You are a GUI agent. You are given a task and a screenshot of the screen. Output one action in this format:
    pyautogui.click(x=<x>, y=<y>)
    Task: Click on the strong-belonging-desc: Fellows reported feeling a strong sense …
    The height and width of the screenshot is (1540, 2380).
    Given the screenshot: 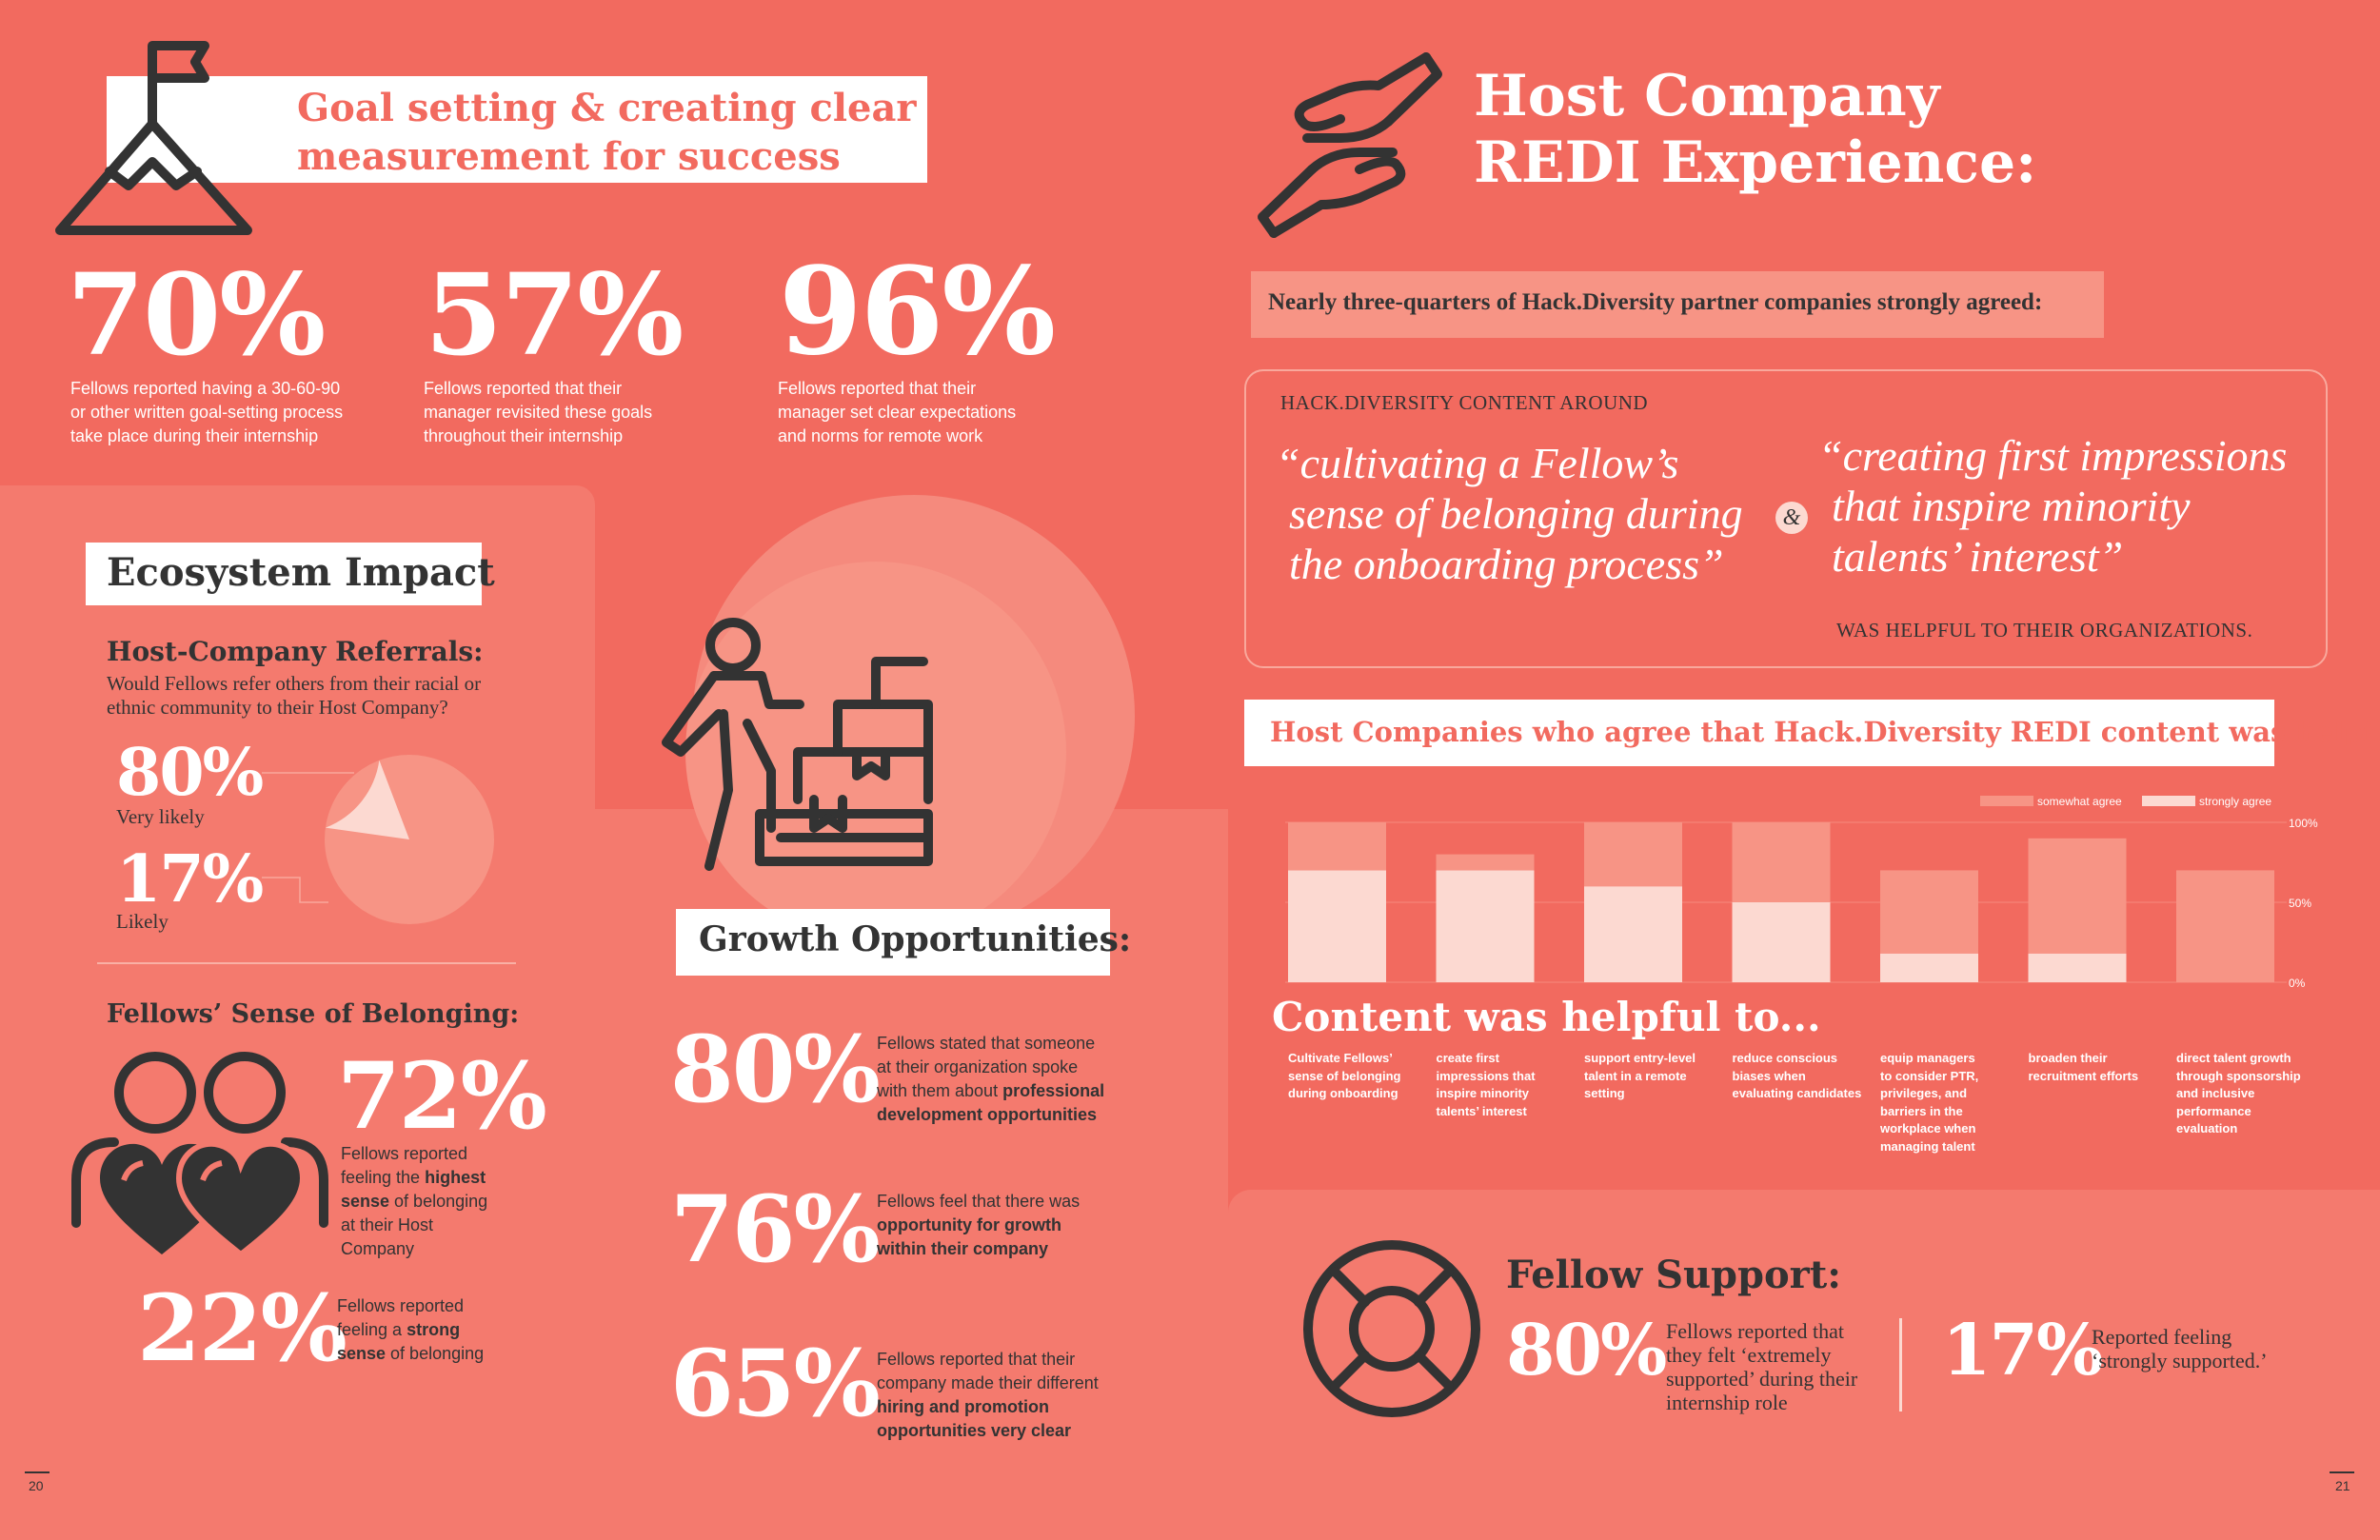 What is the action you would take?
    pyautogui.click(x=411, y=1329)
    